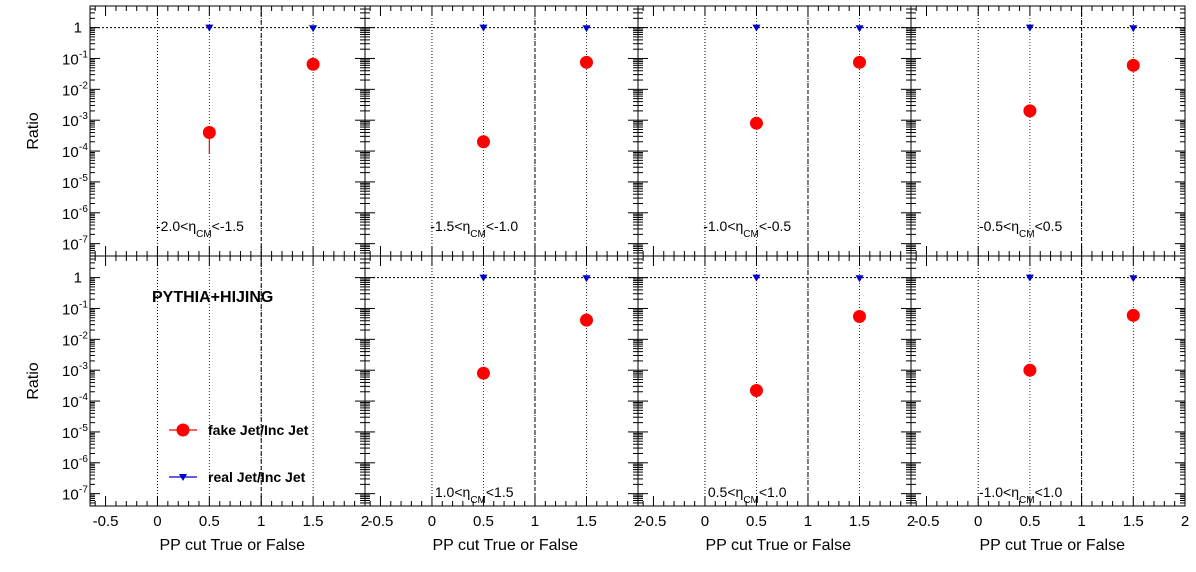 Image resolution: width=1196 pixels, height=572 pixels. Describe the element at coordinates (474, 229) in the screenshot. I see `eta-range-label: -1.5<ηCM<-1.0` at that location.